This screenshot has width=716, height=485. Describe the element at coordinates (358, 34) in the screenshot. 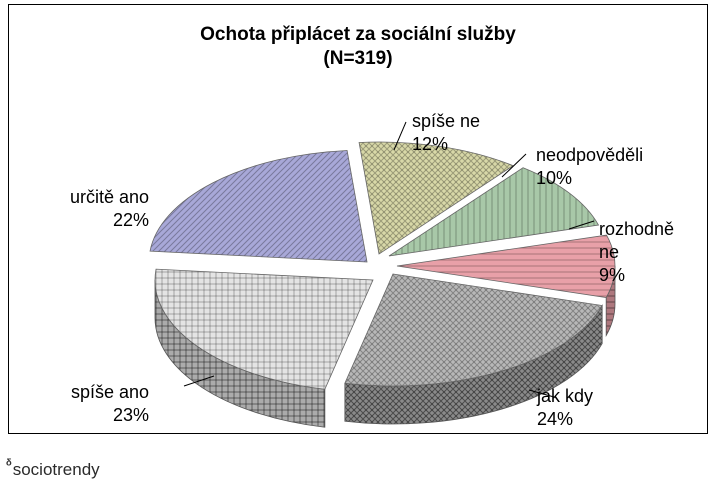

I see `chart-title-line: Ochota připlácet za sociální služby` at that location.